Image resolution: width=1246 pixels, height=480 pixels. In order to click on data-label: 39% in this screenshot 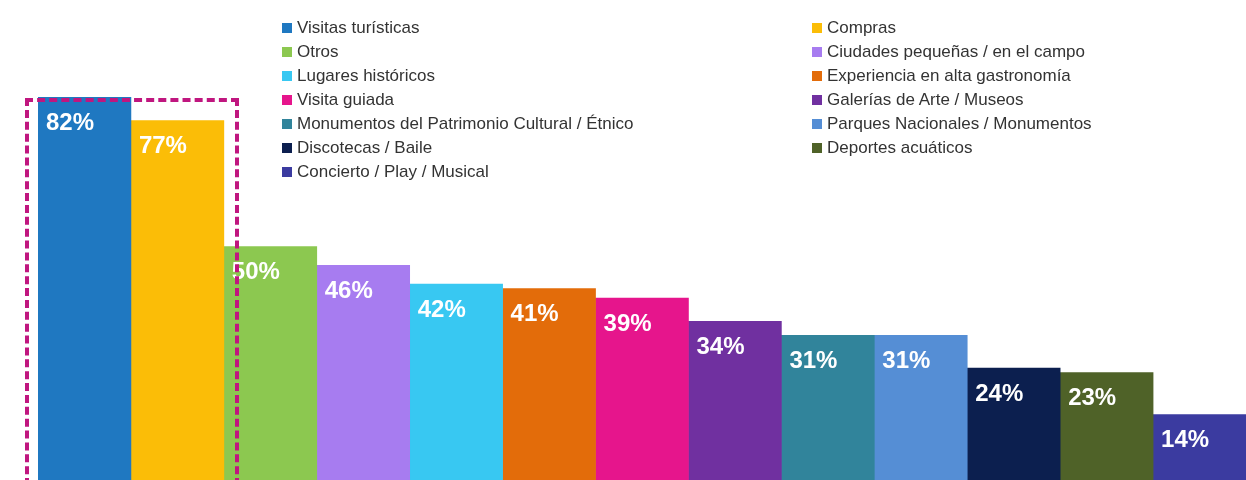, I will do `click(627, 322)`.